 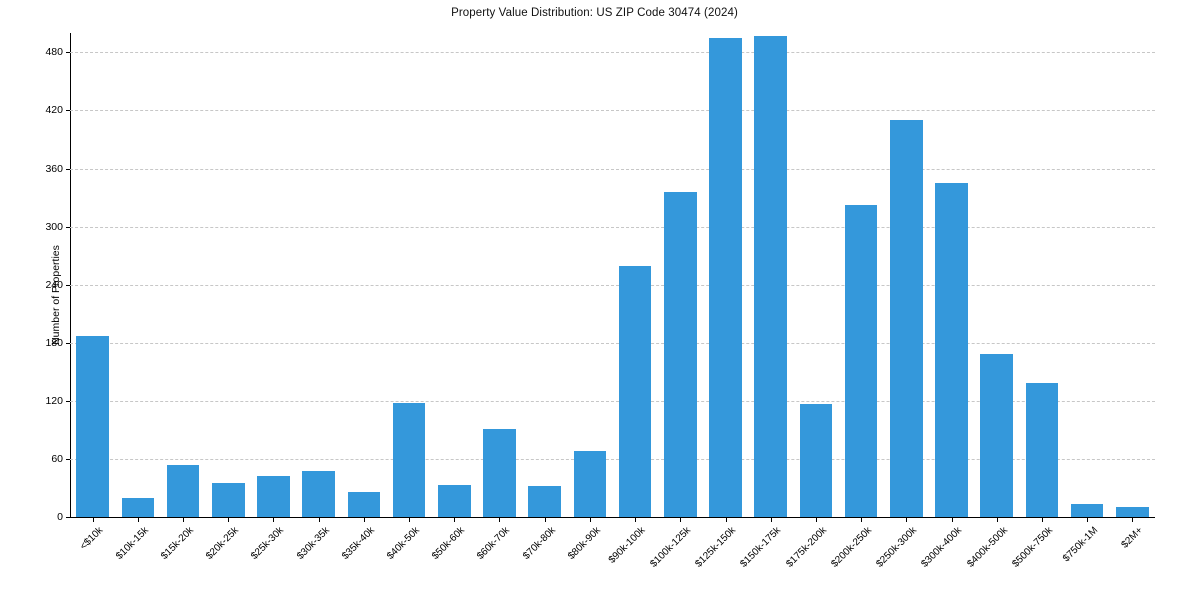 What do you see at coordinates (716, 547) in the screenshot?
I see `x-tick-label: $125k-150k` at bounding box center [716, 547].